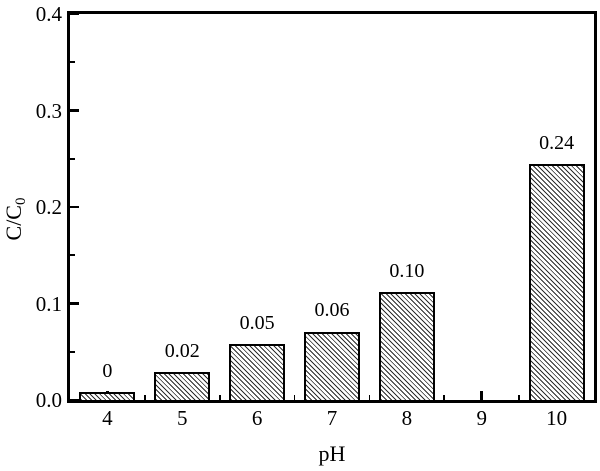  What do you see at coordinates (407, 418) in the screenshot?
I see `x-tick-label: 8` at bounding box center [407, 418].